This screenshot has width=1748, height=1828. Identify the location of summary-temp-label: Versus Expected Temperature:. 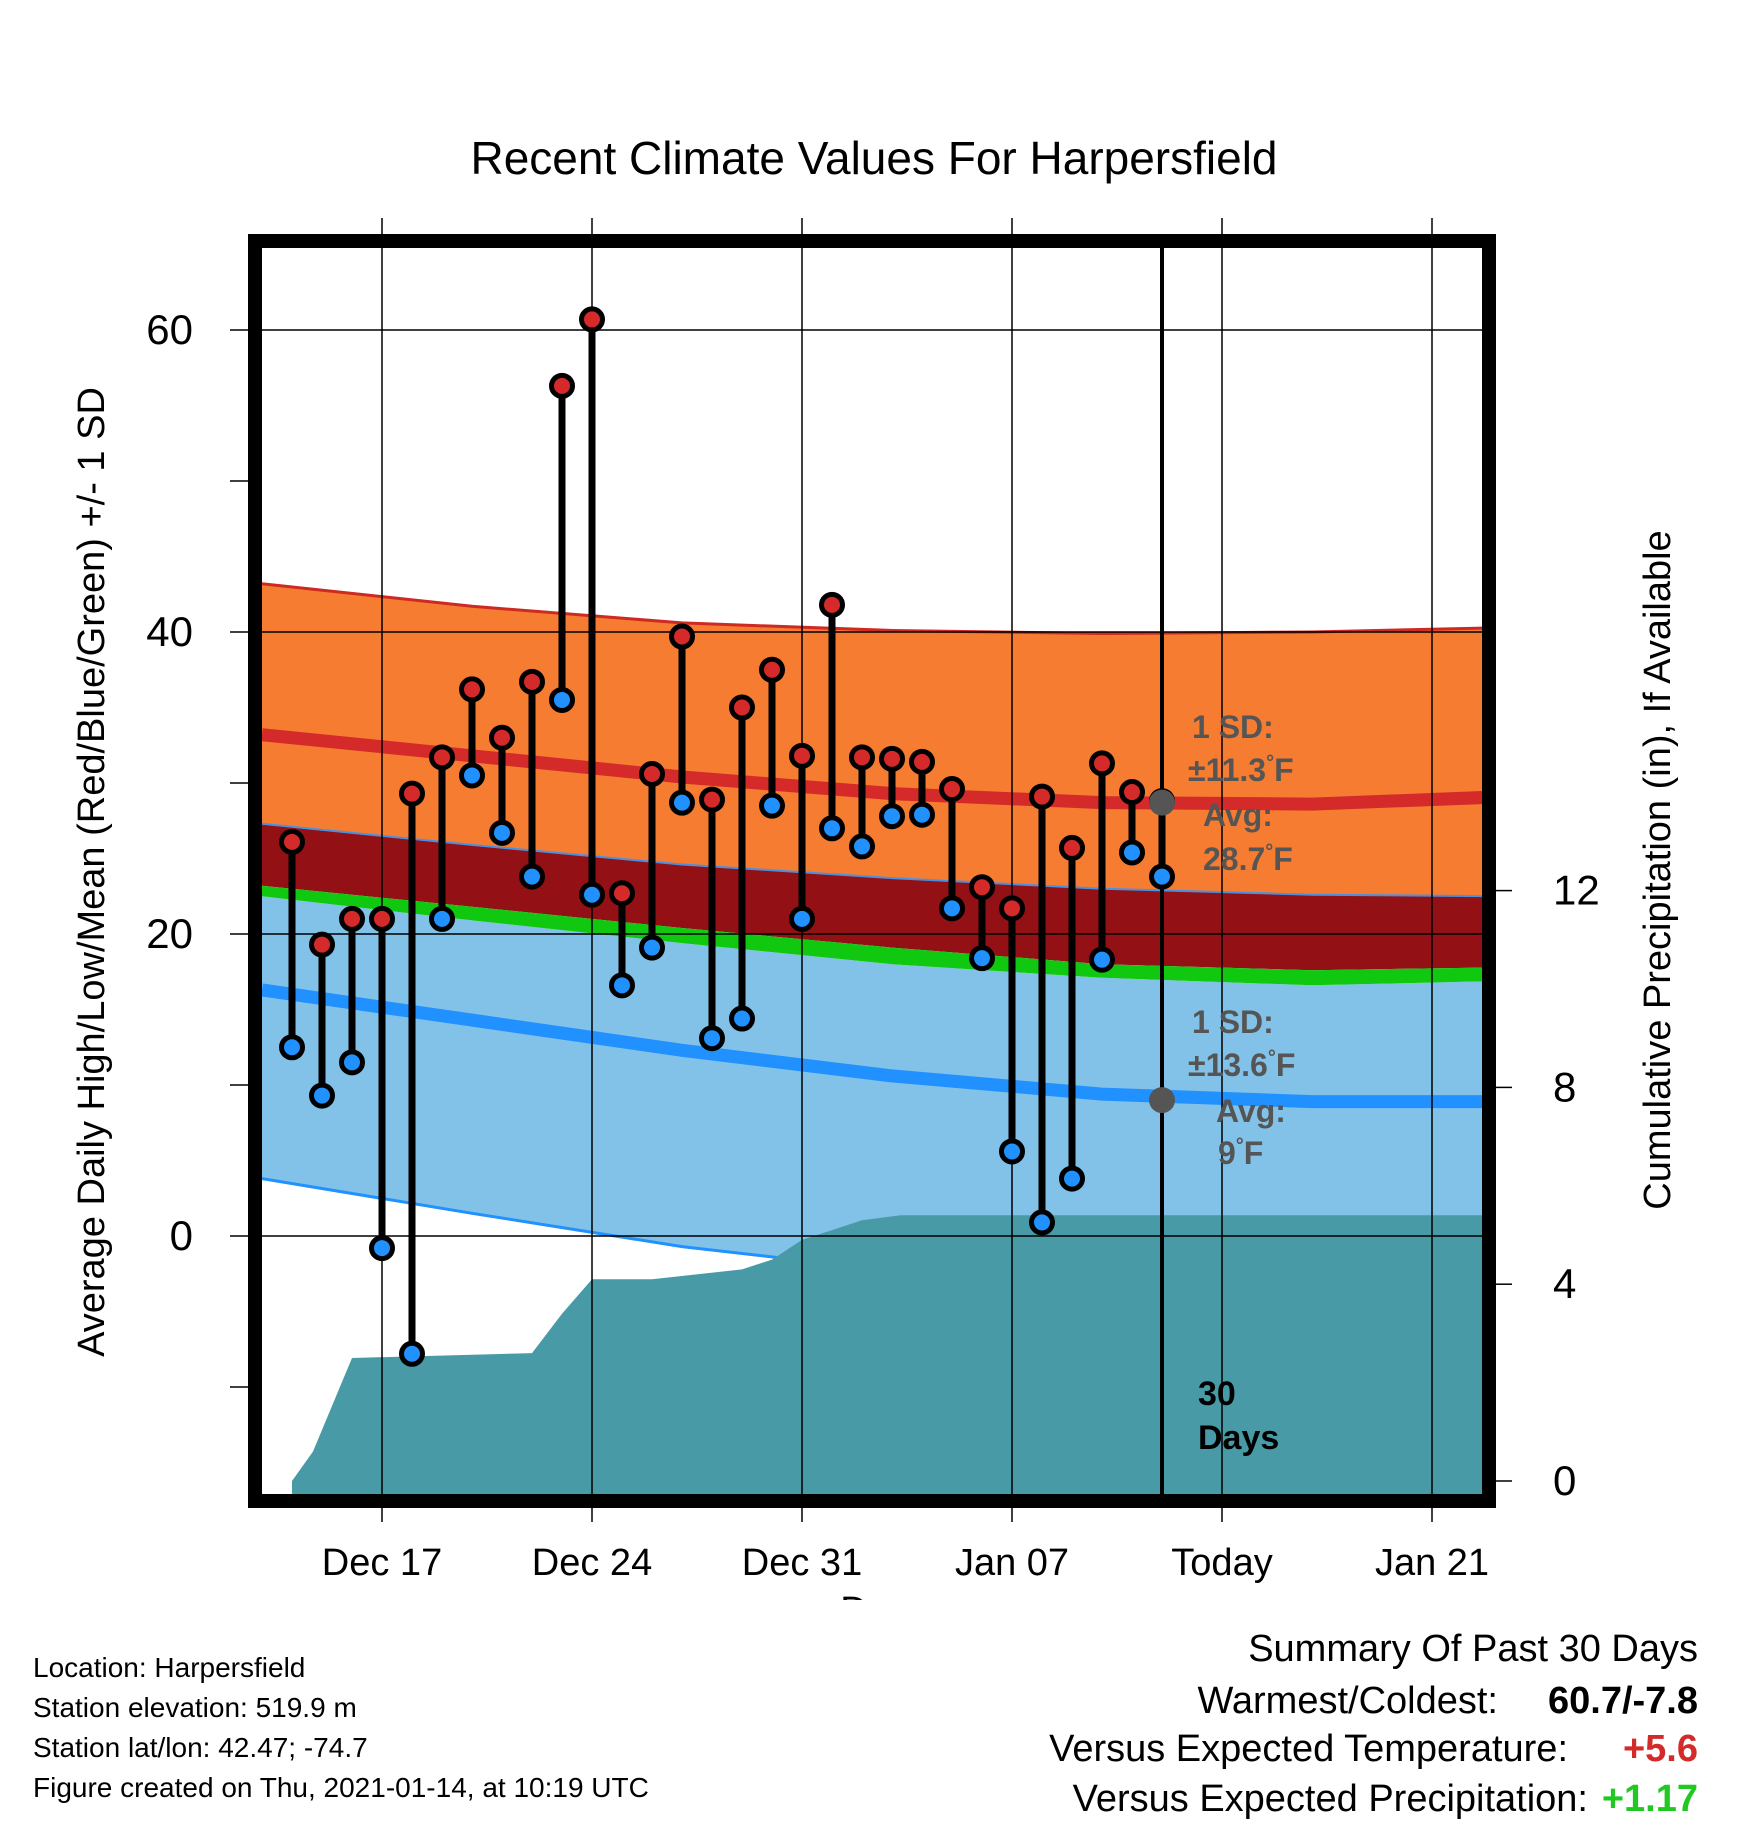
(1308, 1749).